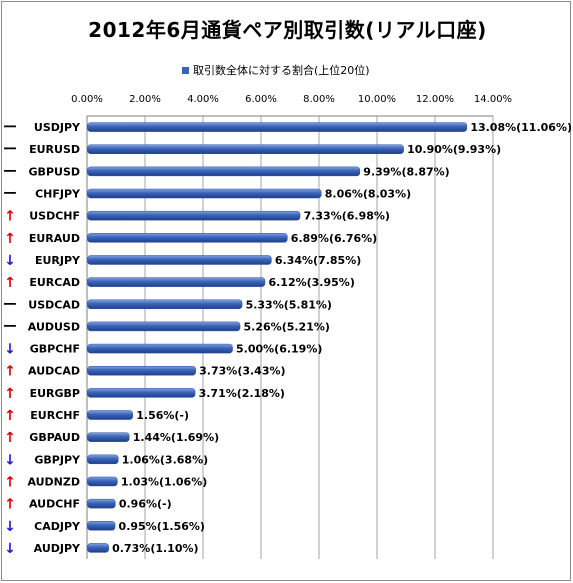 Image resolution: width=573 pixels, height=583 pixels. Describe the element at coordinates (57, 127) in the screenshot. I see `category-label: USDJPY` at that location.